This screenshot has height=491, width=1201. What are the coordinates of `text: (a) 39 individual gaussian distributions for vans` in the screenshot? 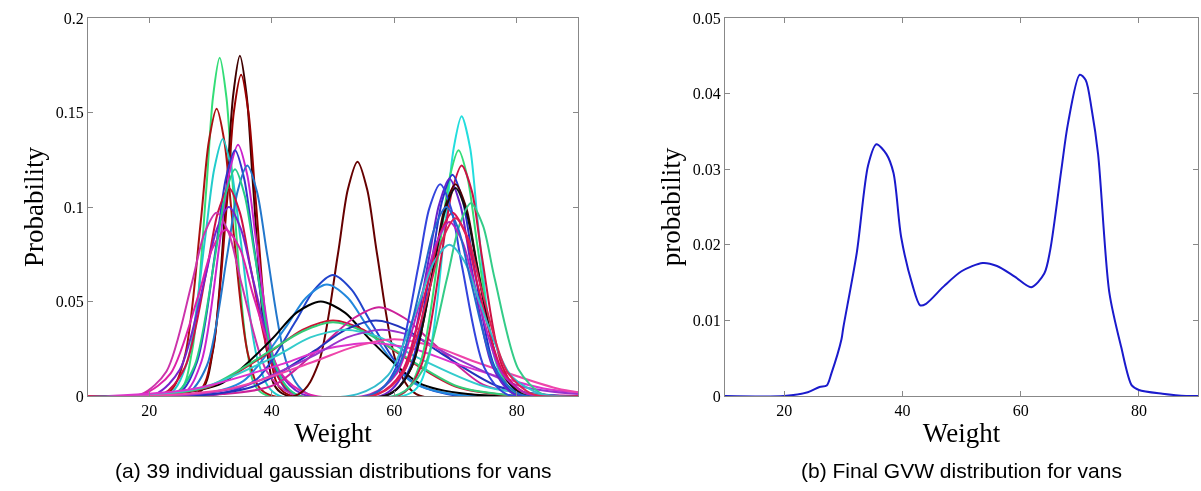 It's located at (333, 470).